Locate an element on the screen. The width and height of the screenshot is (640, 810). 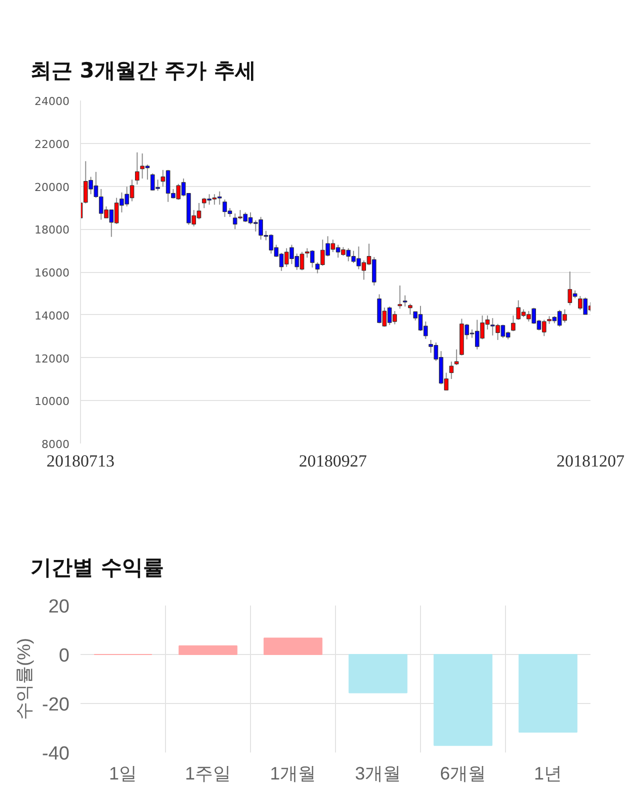
x-tick-label: 1일 is located at coordinates (123, 774).